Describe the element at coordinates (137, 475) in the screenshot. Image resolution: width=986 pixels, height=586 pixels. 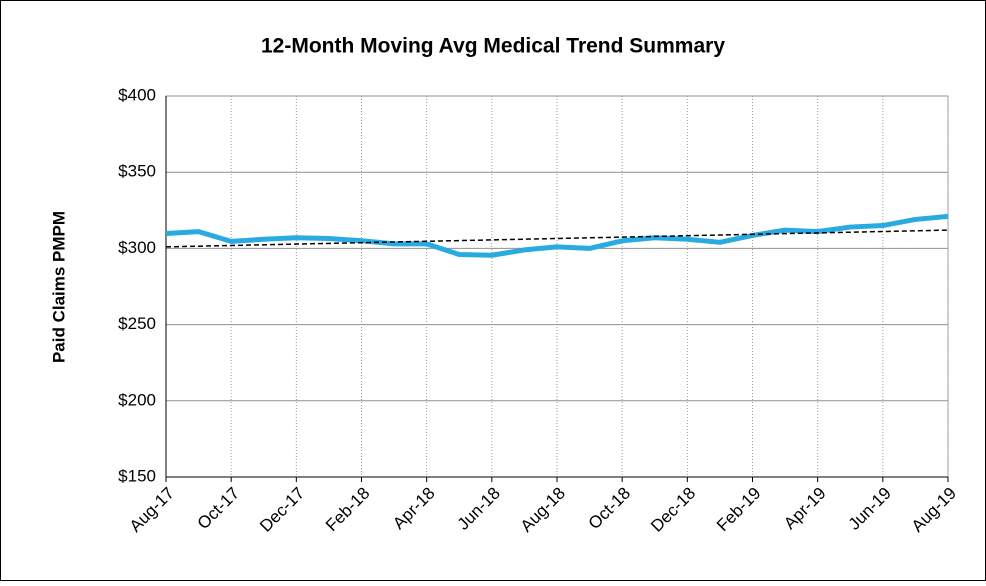
I see `y-tick-label: $150` at that location.